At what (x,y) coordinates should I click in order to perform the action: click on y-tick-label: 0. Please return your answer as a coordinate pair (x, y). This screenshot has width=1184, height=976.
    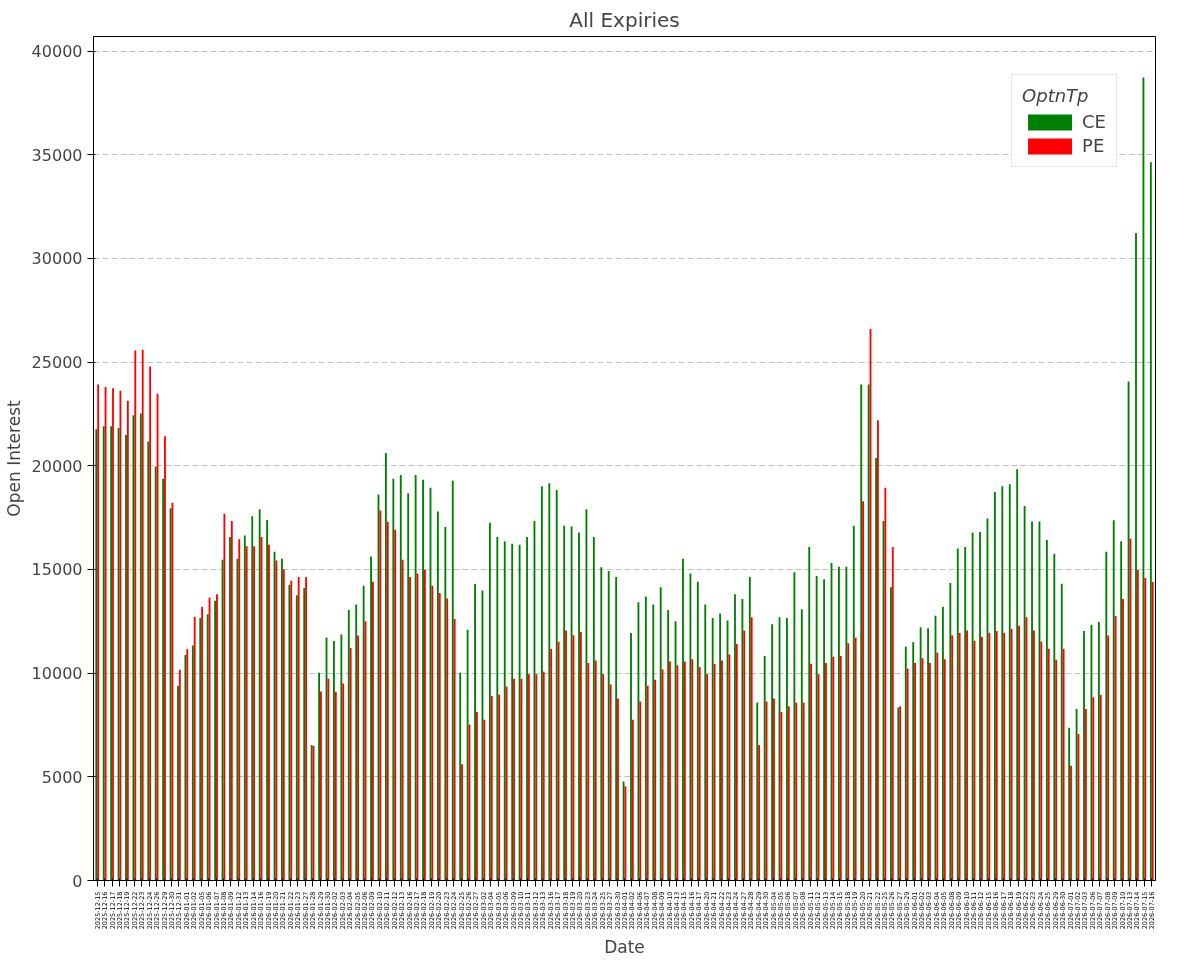
    Looking at the image, I should click on (77, 881).